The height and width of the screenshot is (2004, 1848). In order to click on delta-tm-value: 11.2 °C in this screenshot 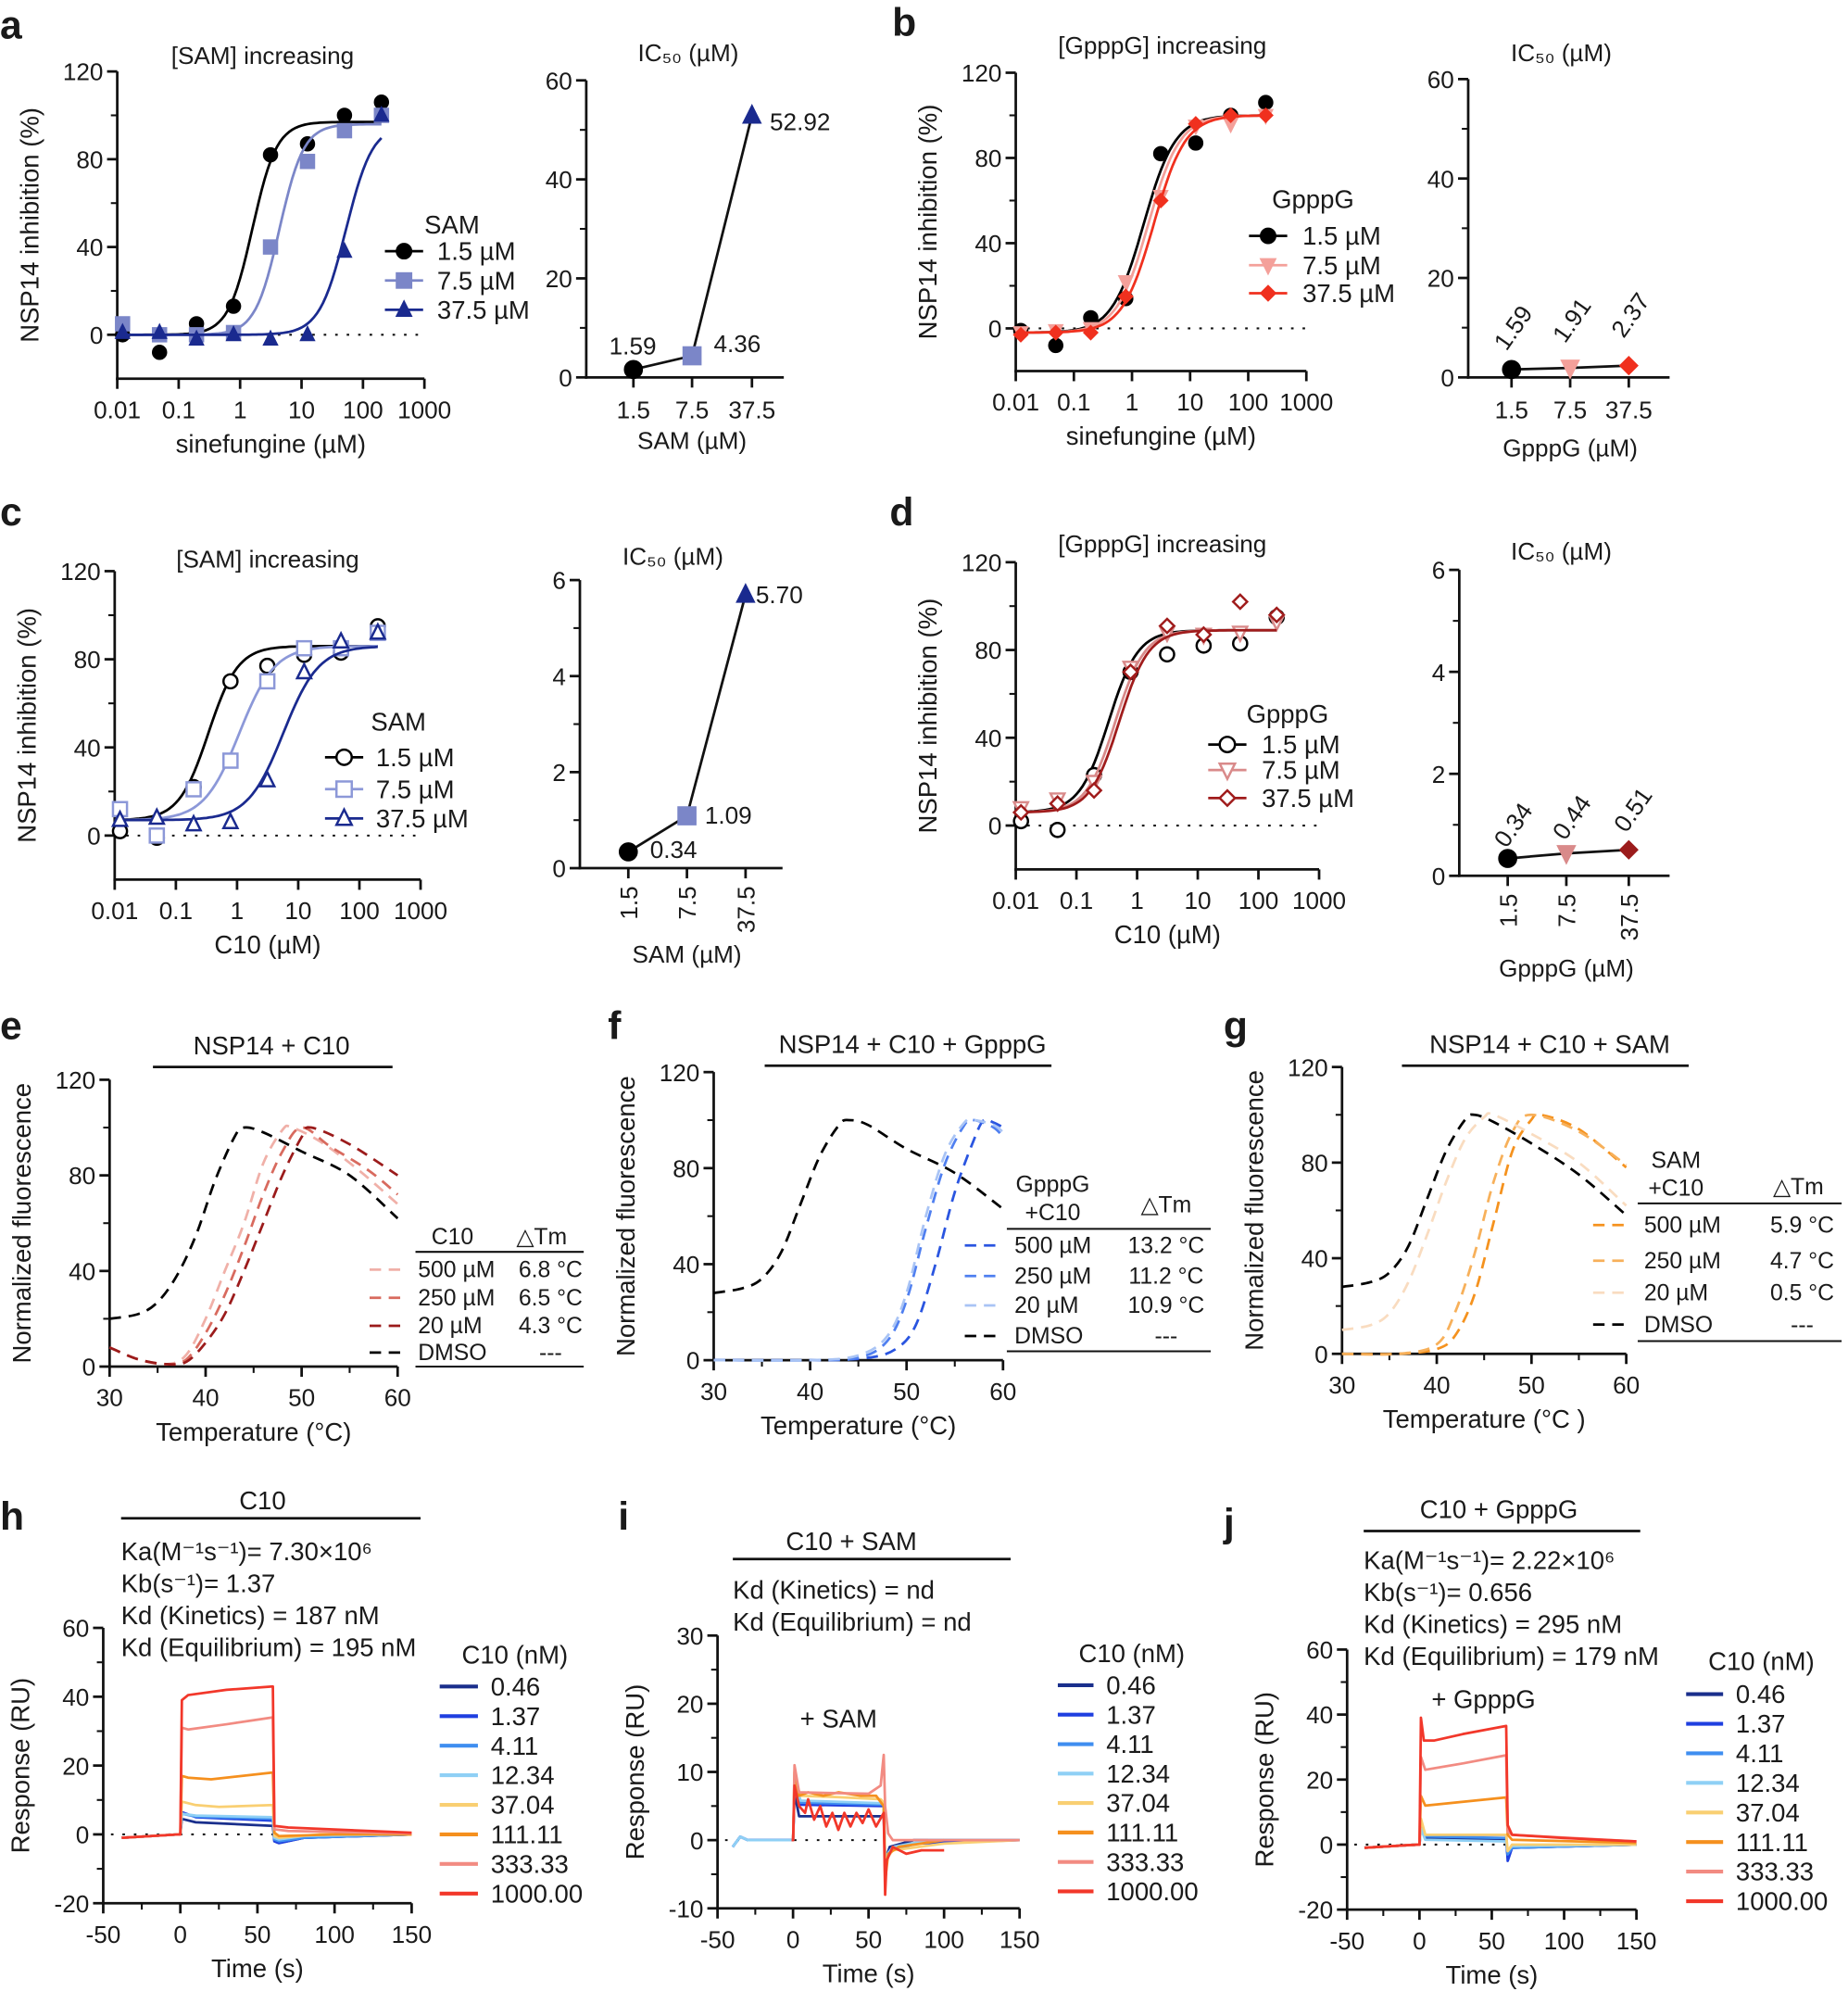, I will do `click(1165, 1277)`.